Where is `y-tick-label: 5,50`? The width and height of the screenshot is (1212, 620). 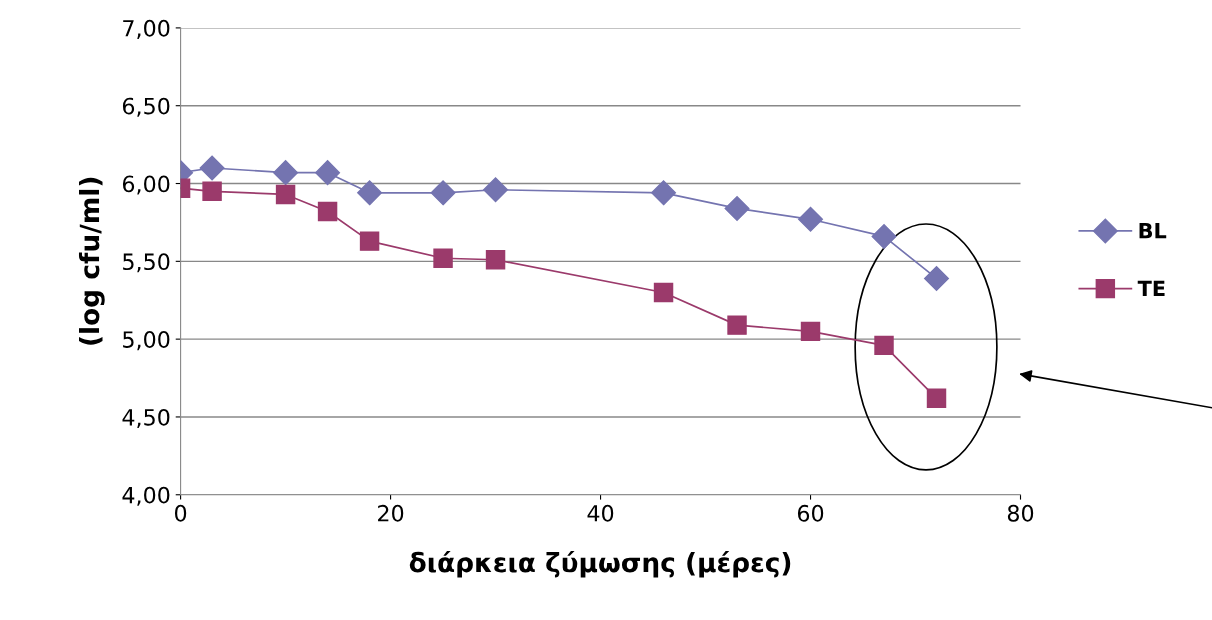
y-tick-label: 5,50 is located at coordinates (146, 263).